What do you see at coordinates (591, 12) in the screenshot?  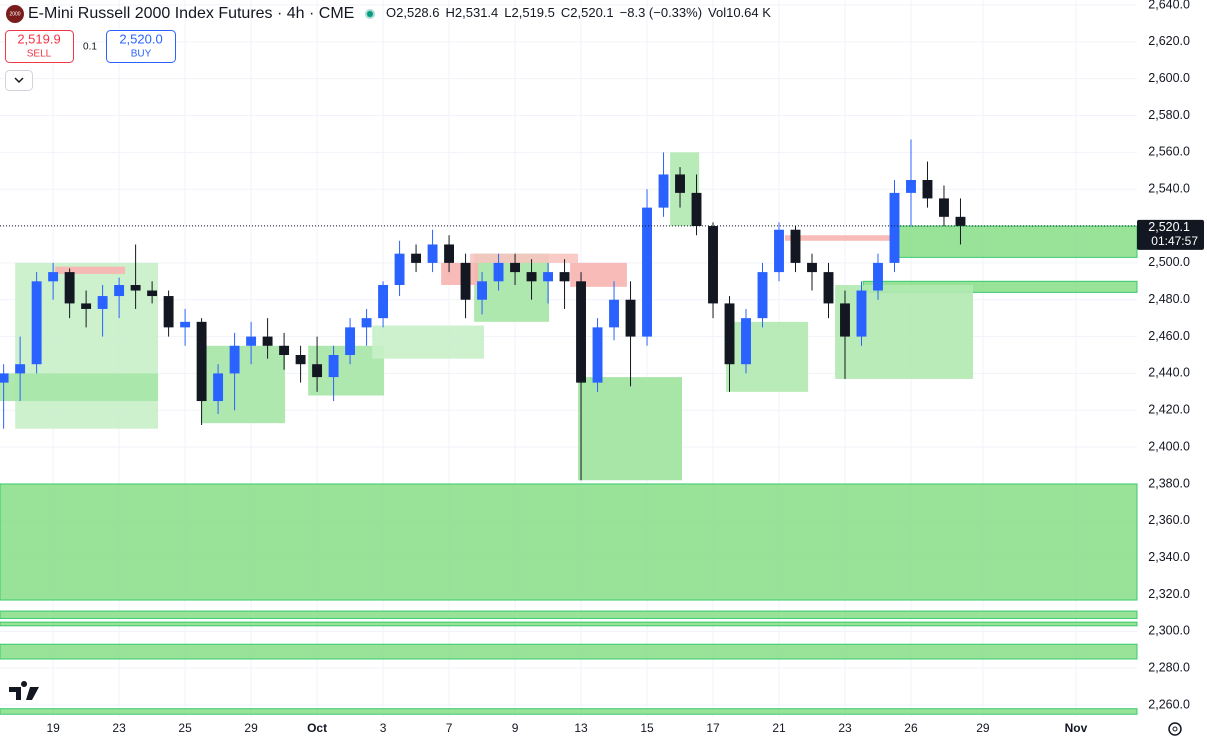 I see `close: 2,520.1` at bounding box center [591, 12].